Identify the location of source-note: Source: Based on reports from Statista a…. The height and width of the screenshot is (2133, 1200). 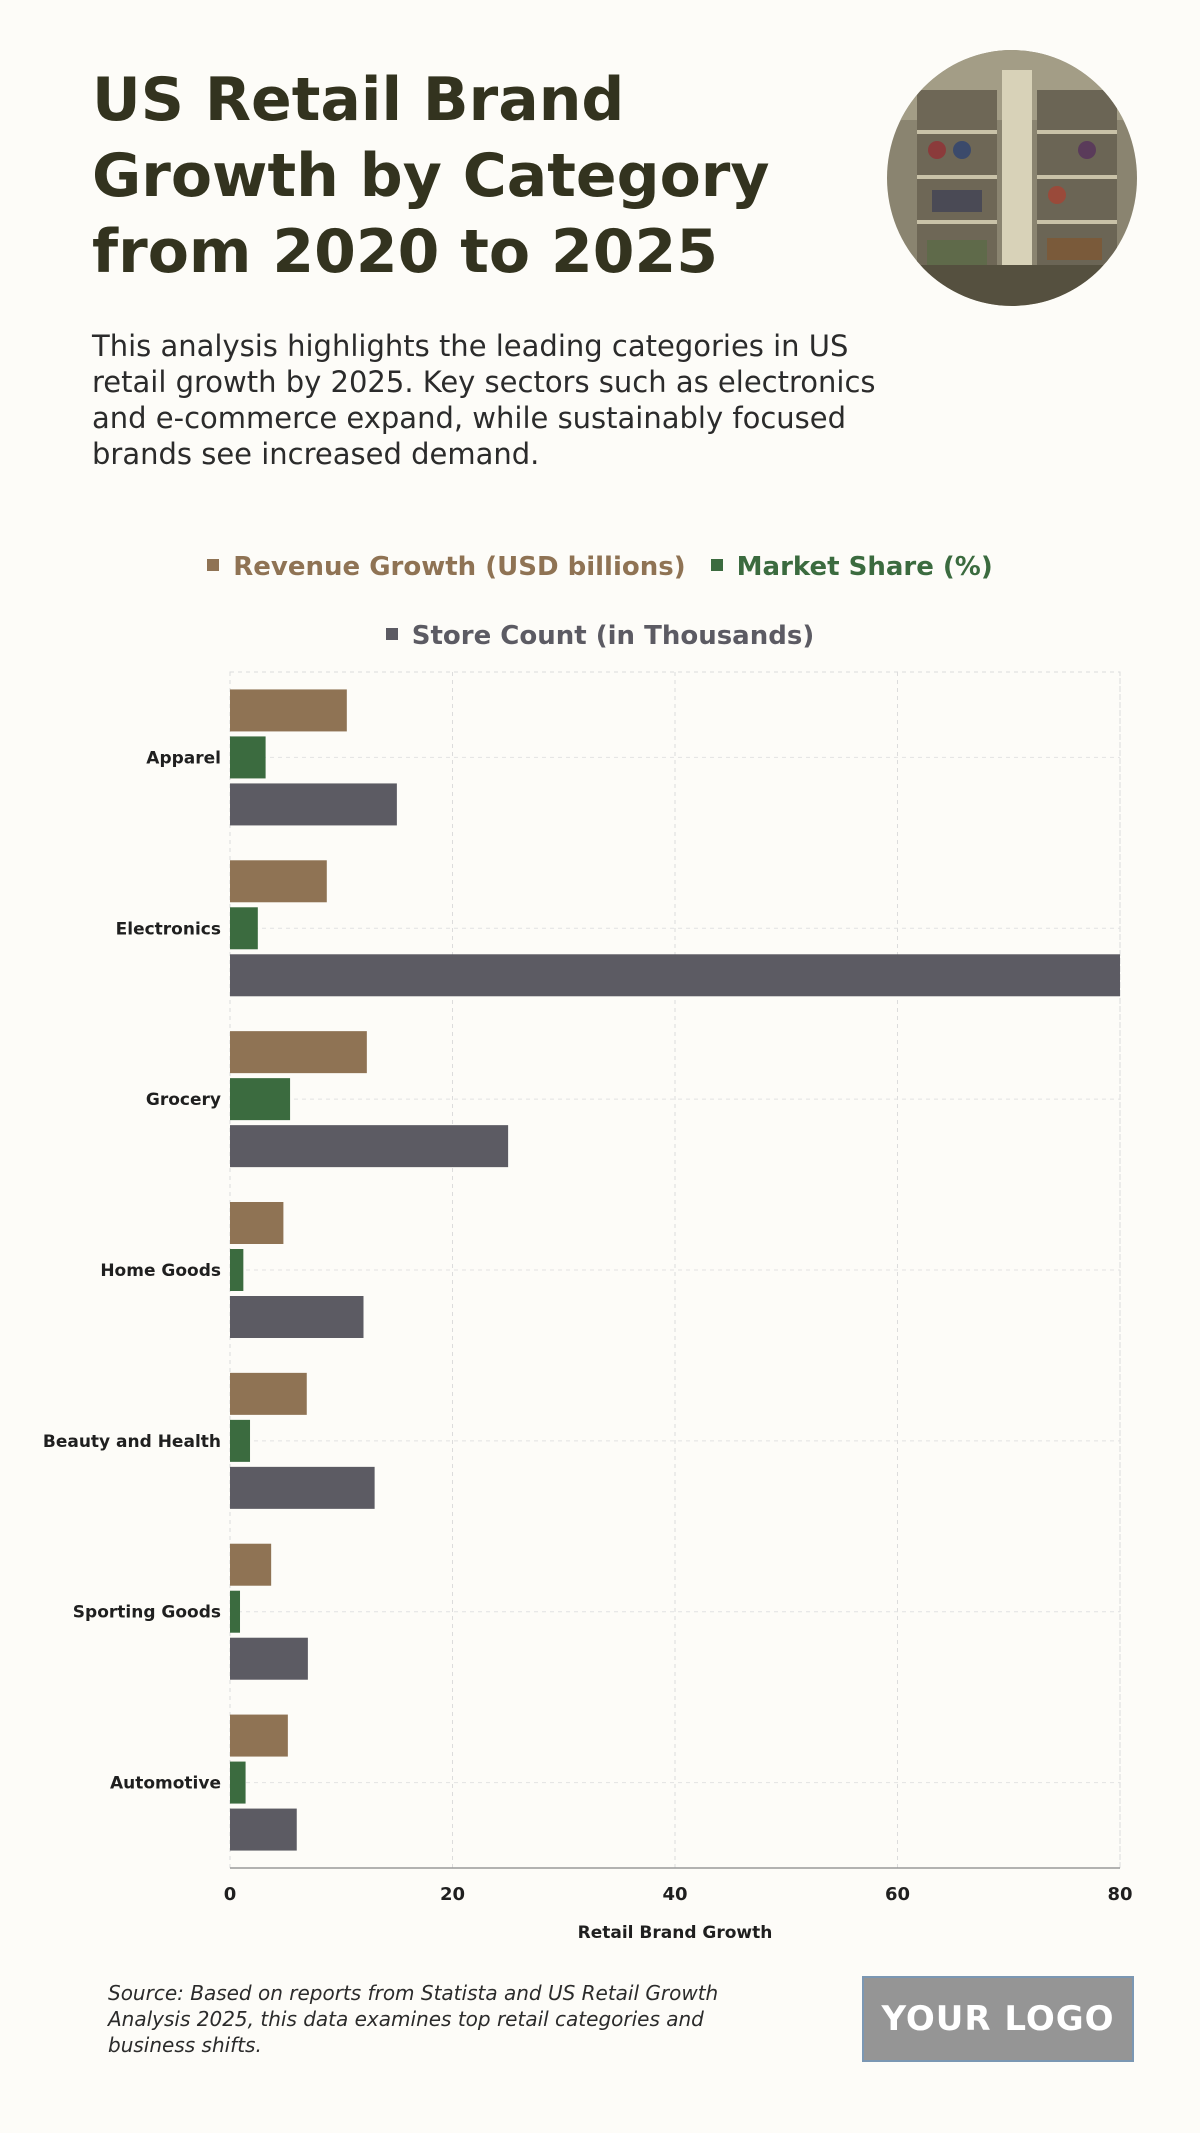
(413, 2019).